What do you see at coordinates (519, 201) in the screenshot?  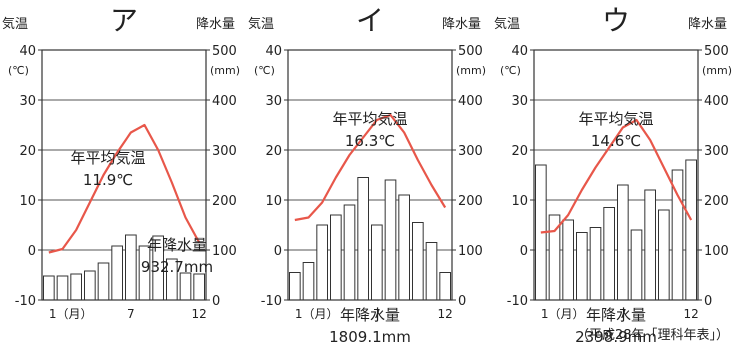 I see `temp-tick-label: 10` at bounding box center [519, 201].